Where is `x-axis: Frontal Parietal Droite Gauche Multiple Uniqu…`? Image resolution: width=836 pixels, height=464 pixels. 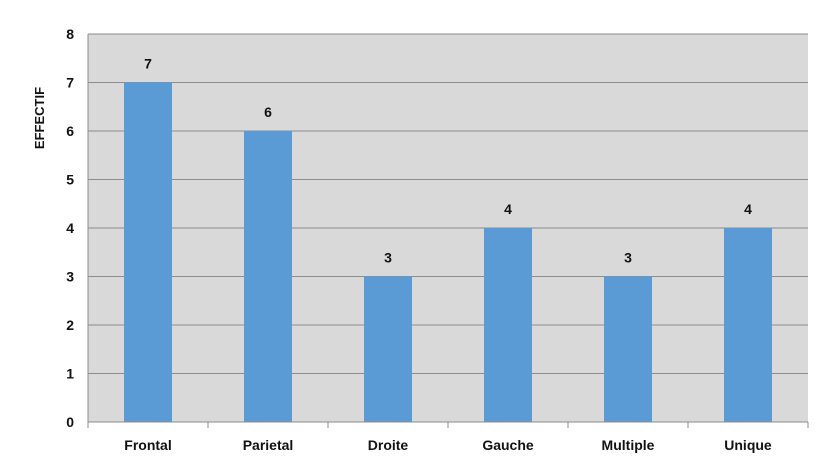
x-axis: Frontal Parietal Droite Gauche Multiple Uniqu… is located at coordinates (448, 437).